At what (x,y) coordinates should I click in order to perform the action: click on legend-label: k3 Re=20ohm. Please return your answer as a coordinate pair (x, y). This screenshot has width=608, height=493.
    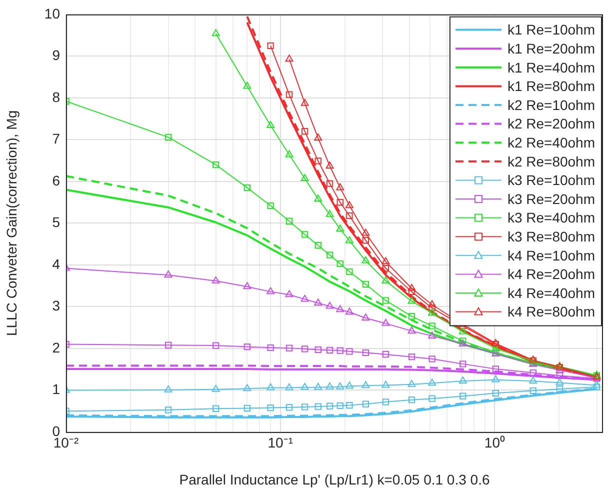
    Looking at the image, I should click on (551, 198).